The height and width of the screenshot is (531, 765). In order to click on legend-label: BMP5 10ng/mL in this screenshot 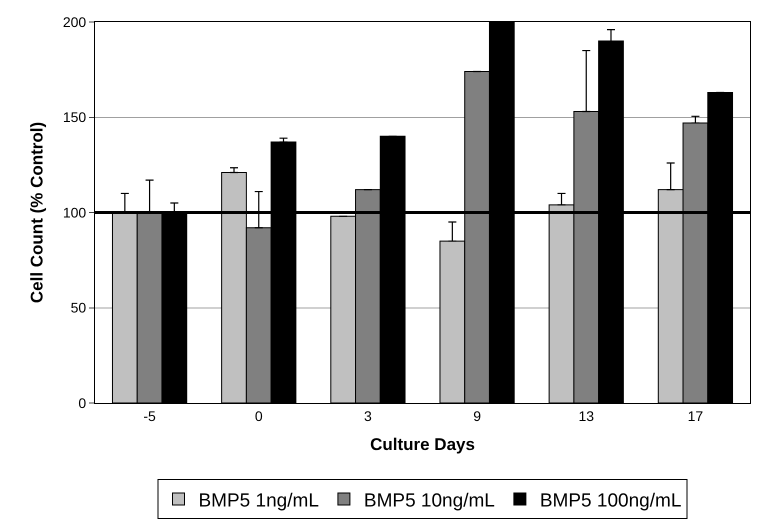, I will do `click(429, 501)`.